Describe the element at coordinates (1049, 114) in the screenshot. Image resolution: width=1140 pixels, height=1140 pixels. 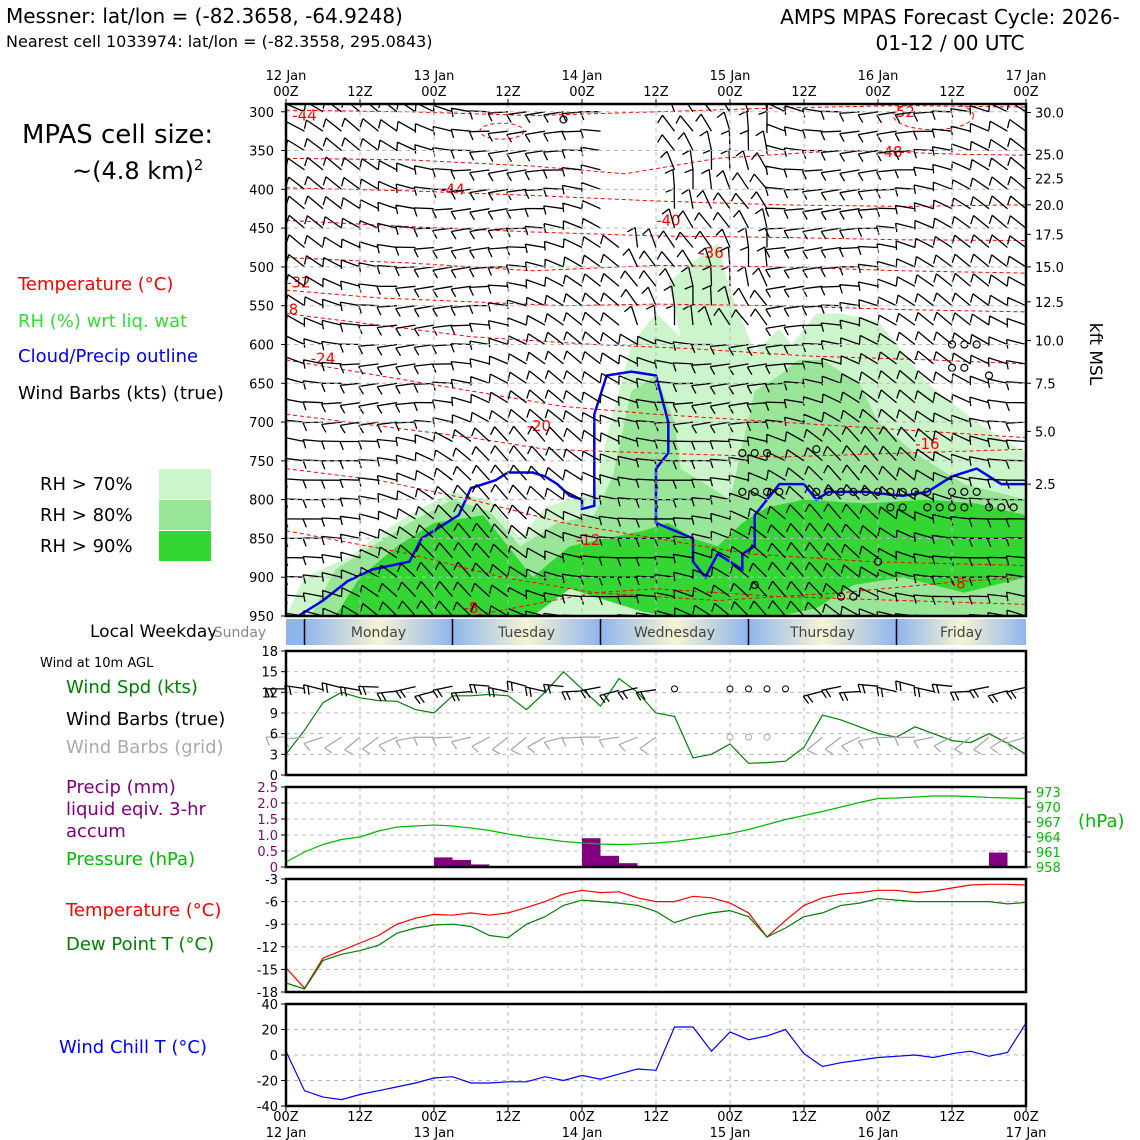
I see `kft-tick-label: 30.0` at that location.